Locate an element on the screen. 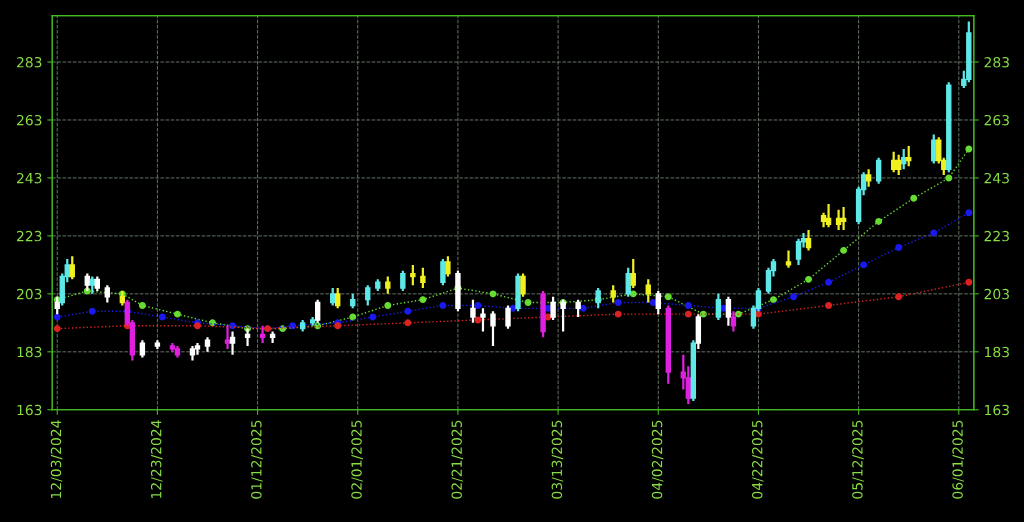  y2-tick-label: 203 is located at coordinates (996, 294).